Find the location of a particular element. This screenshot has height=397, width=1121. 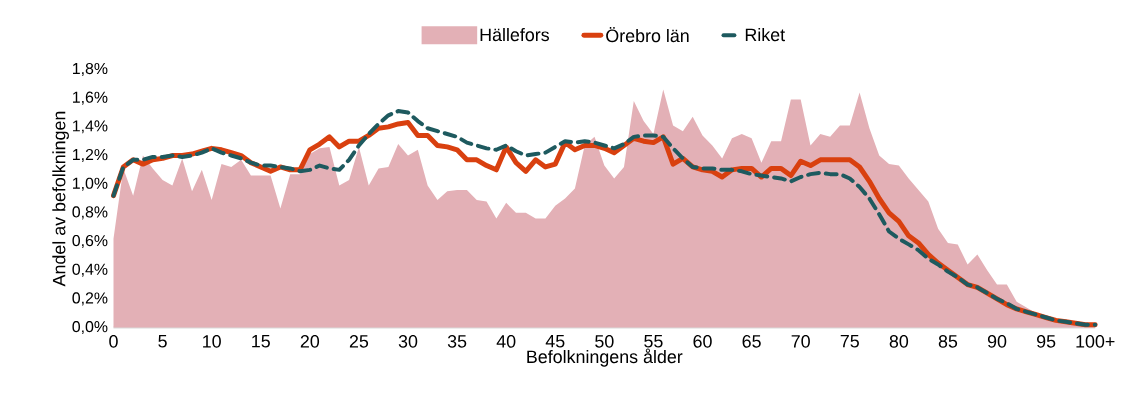

y-tick-label: 0,4% is located at coordinates (90, 270).